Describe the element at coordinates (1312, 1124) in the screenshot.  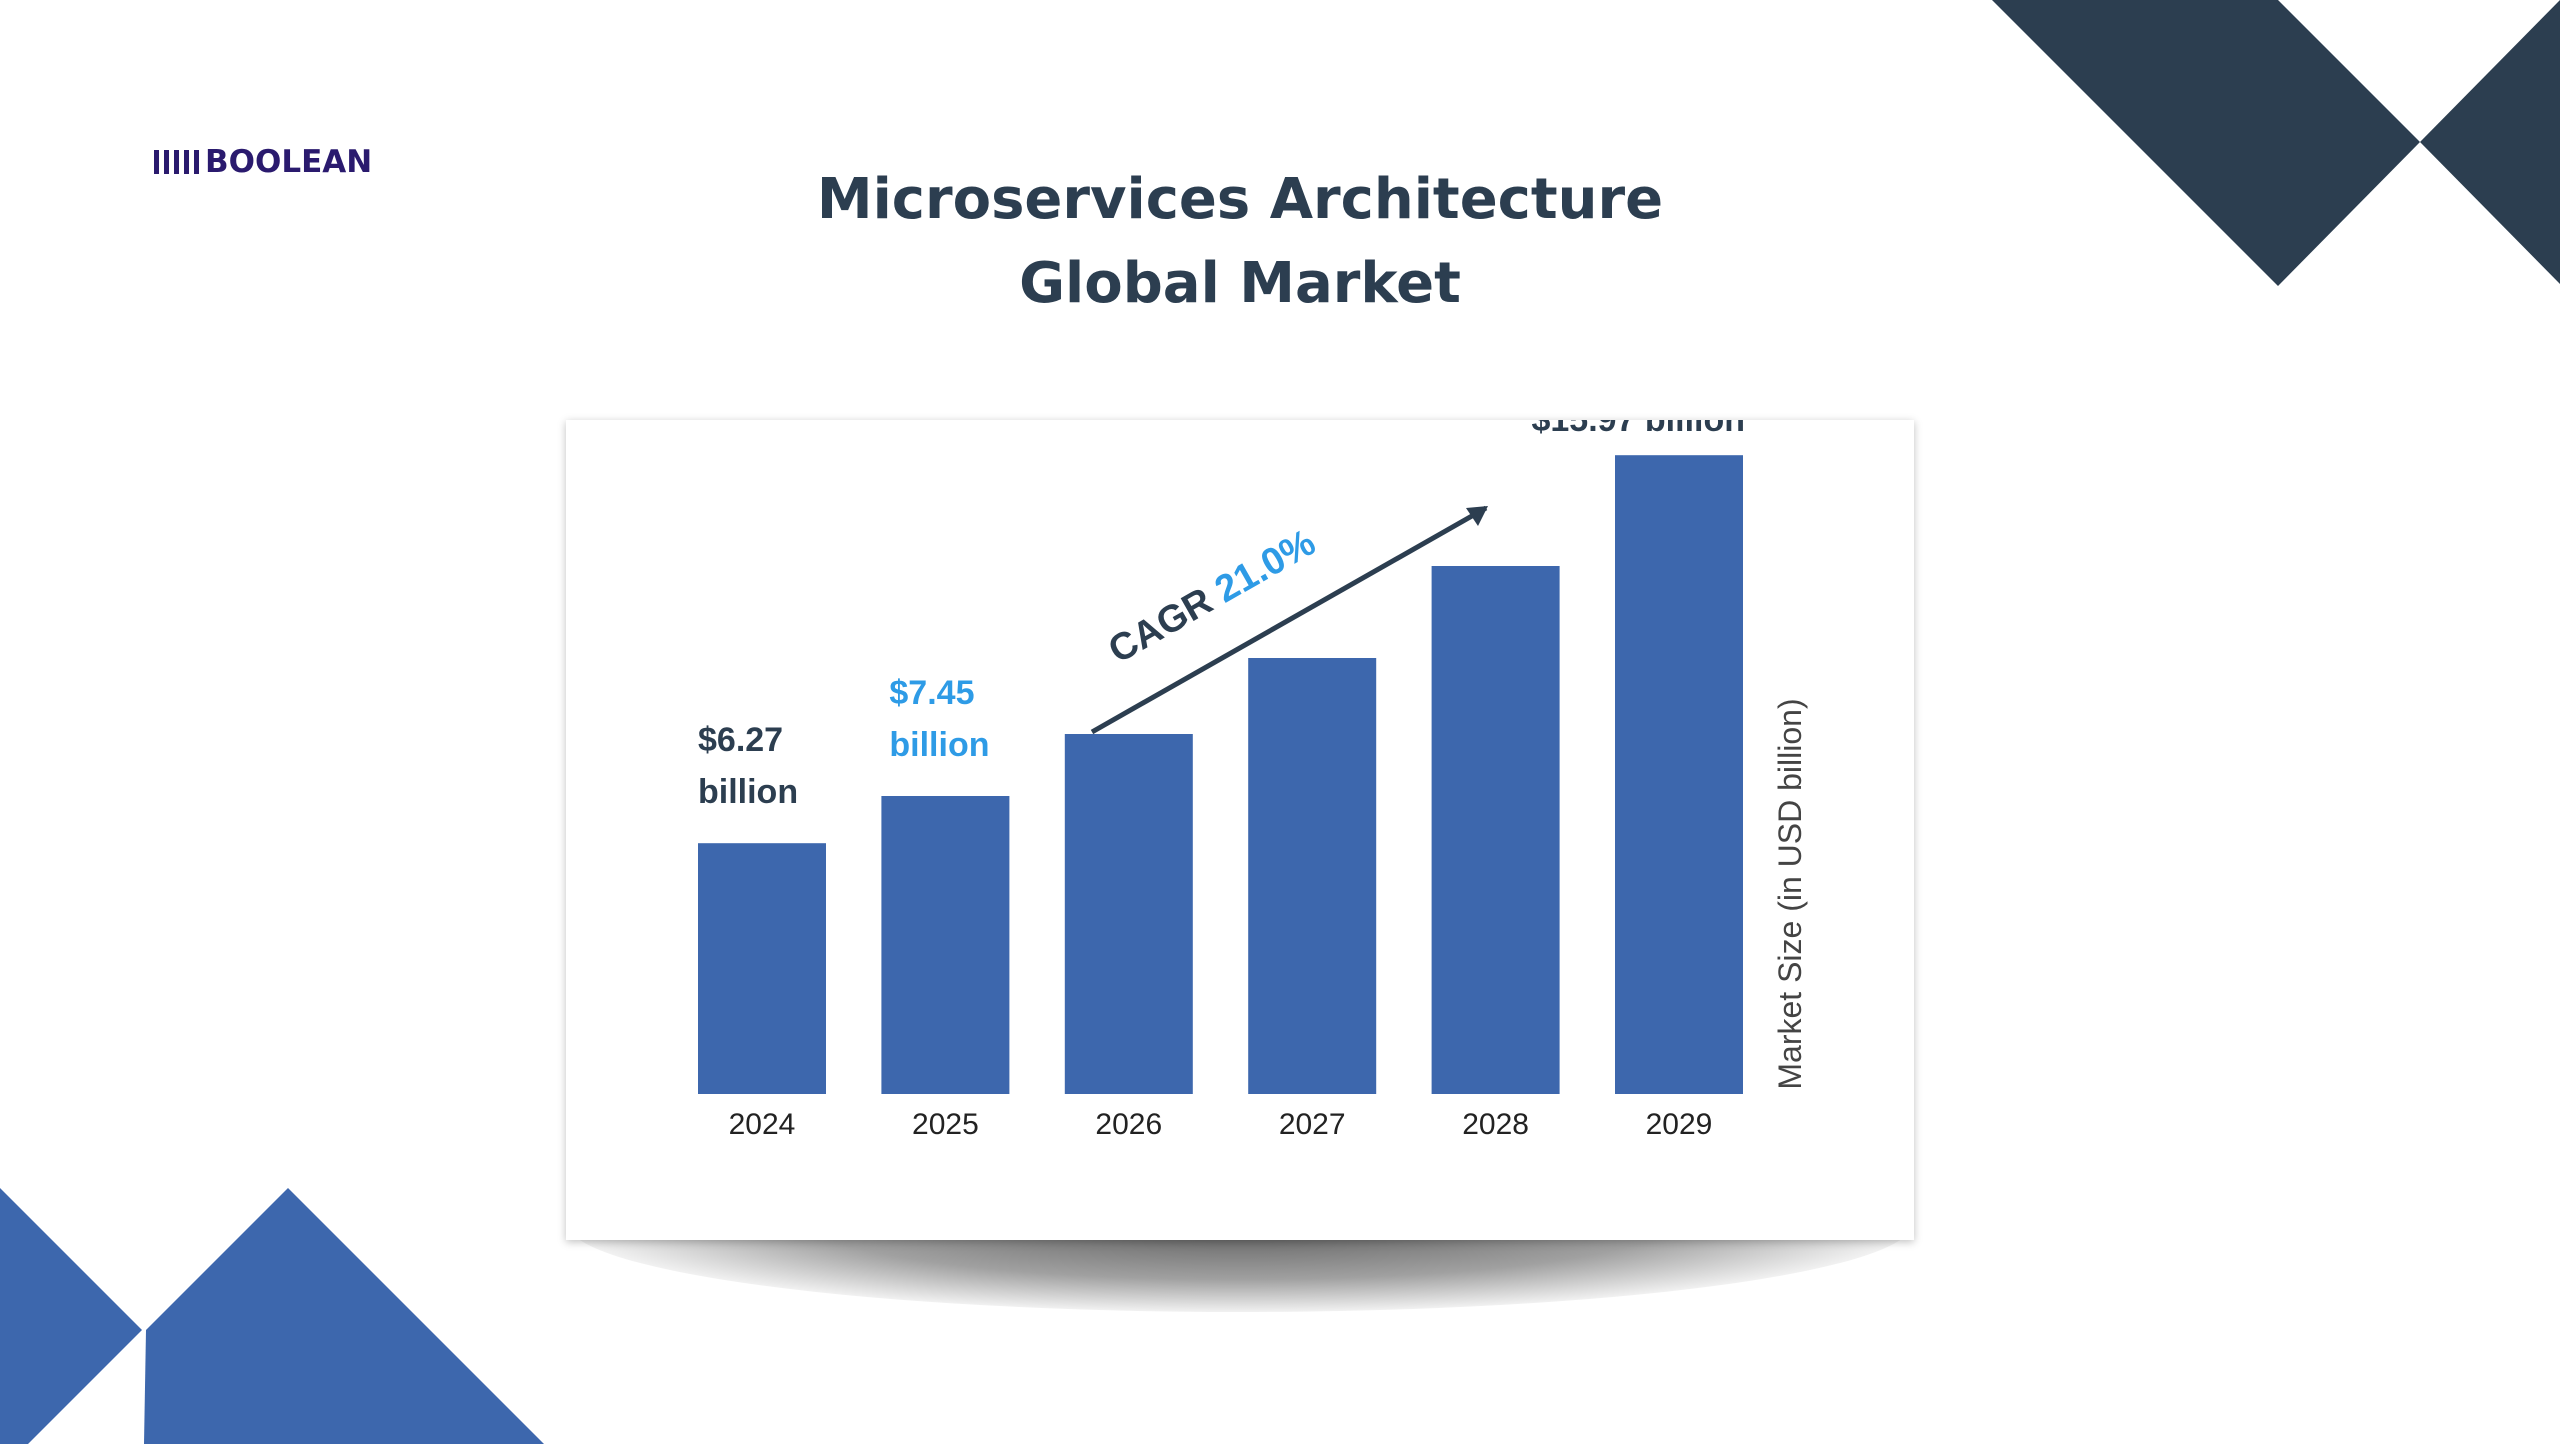
I see `x-tick-label: 2027` at that location.